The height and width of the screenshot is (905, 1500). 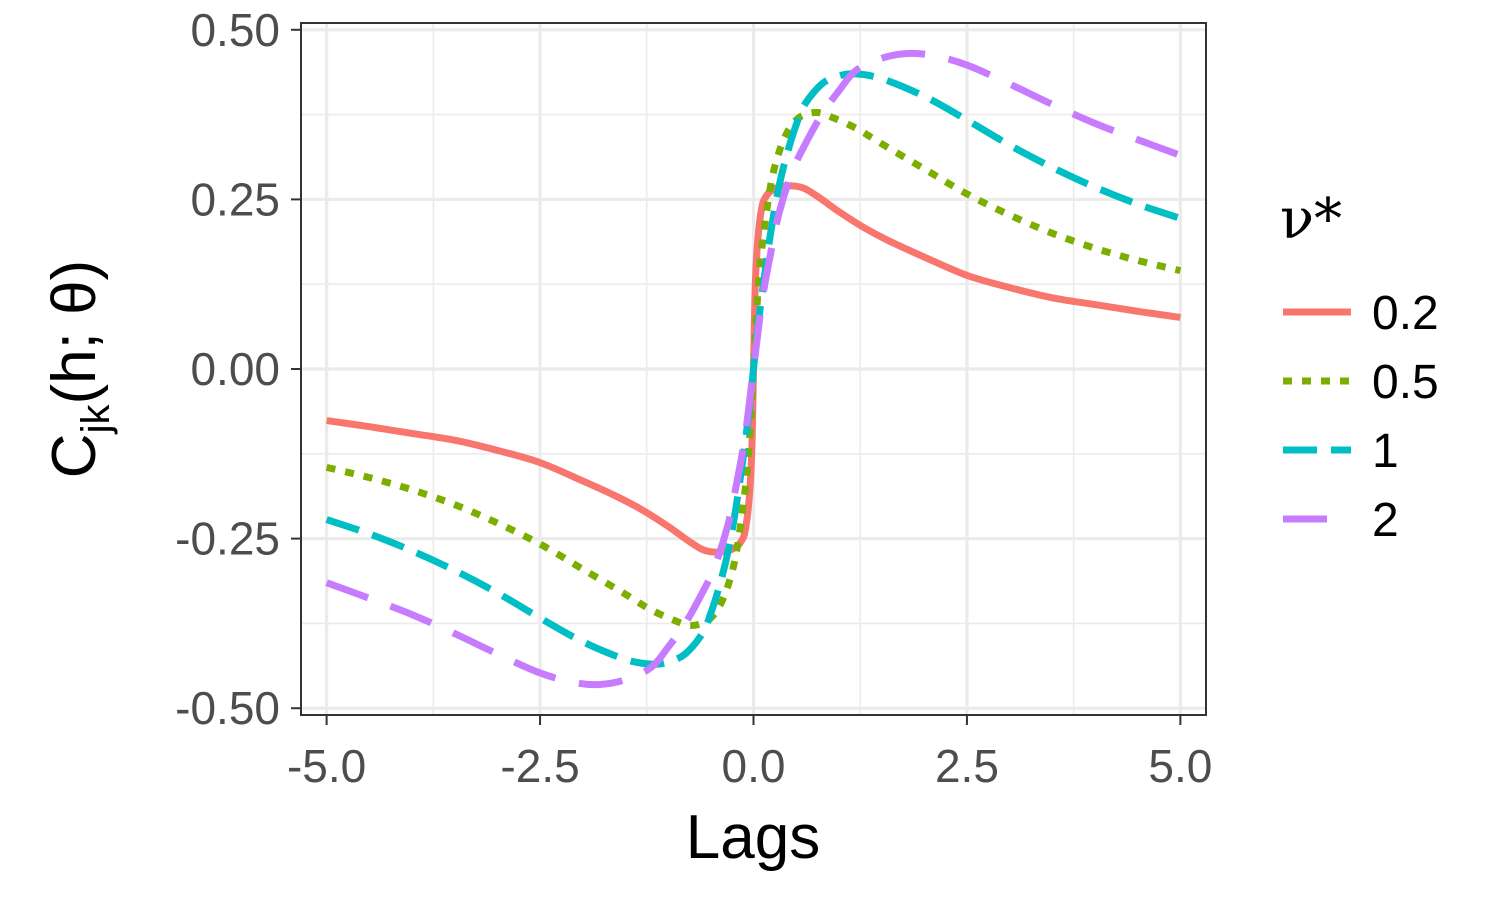 I want to click on y-axis-title-rest: (h; θ), so click(x=74, y=332).